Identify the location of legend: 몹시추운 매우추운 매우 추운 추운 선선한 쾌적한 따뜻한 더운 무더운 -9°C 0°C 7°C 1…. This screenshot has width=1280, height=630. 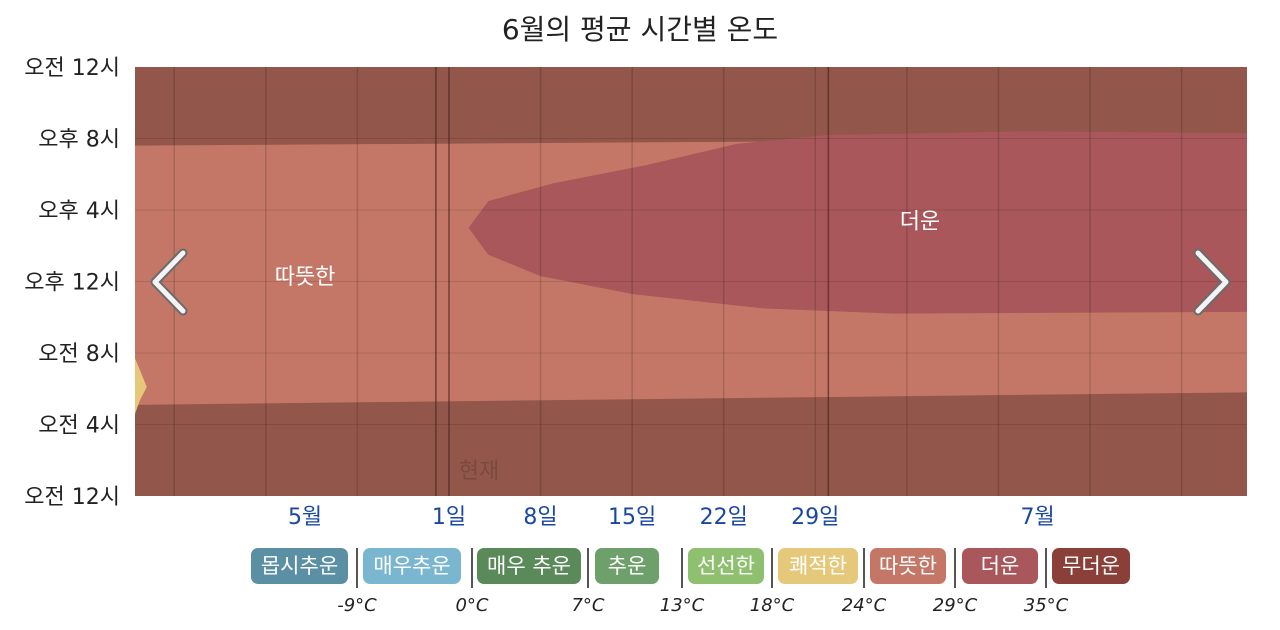
(640, 588).